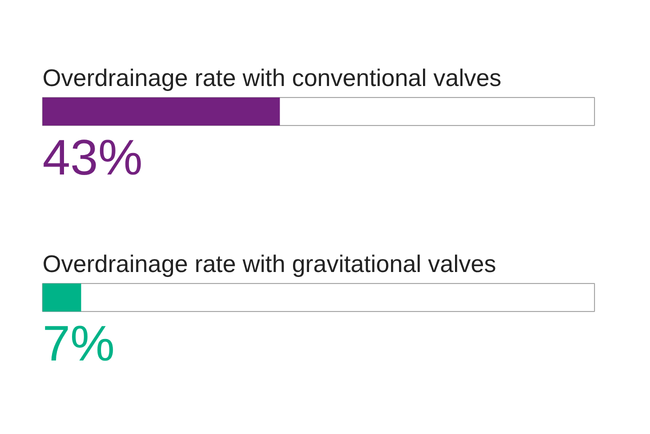 The height and width of the screenshot is (434, 650). I want to click on data-label: 7%, so click(78, 344).